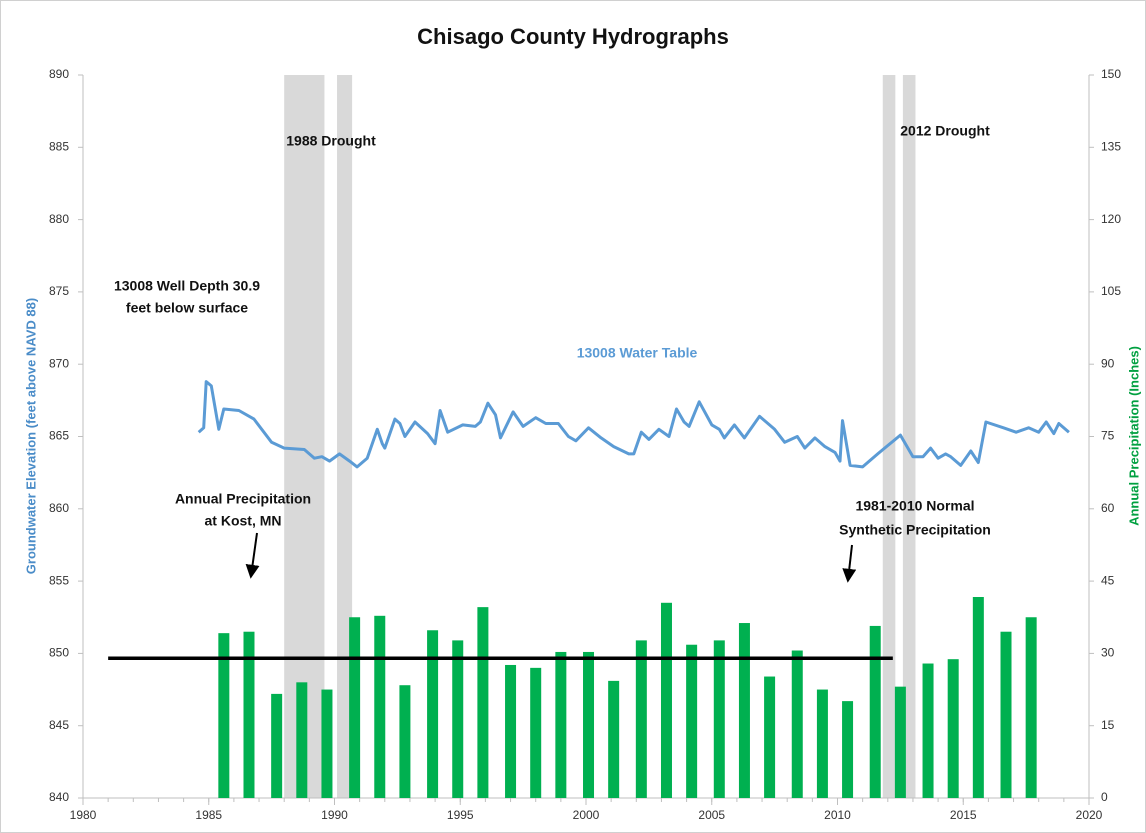 The image size is (1146, 833). Describe the element at coordinates (837, 815) in the screenshot. I see `x-tick-label: 2010` at that location.